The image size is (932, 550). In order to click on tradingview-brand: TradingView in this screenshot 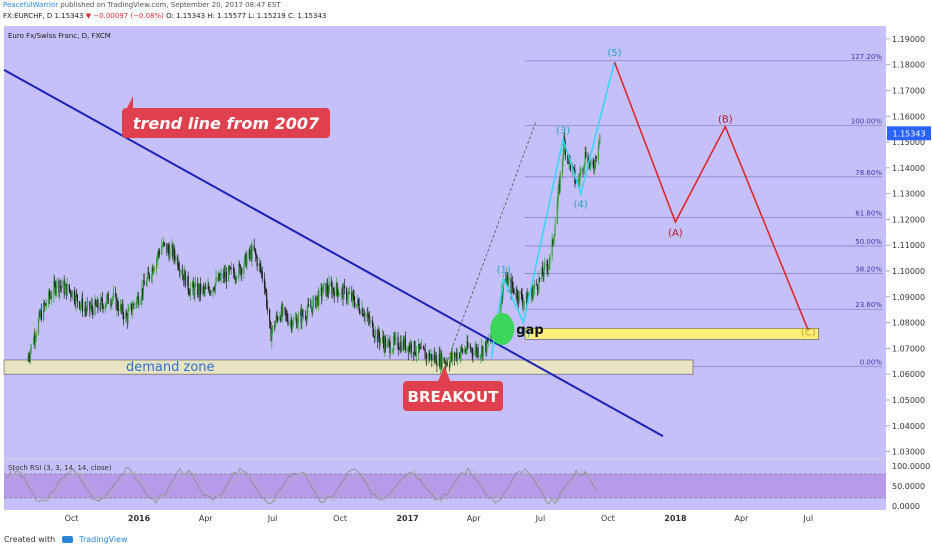, I will do `click(103, 539)`.